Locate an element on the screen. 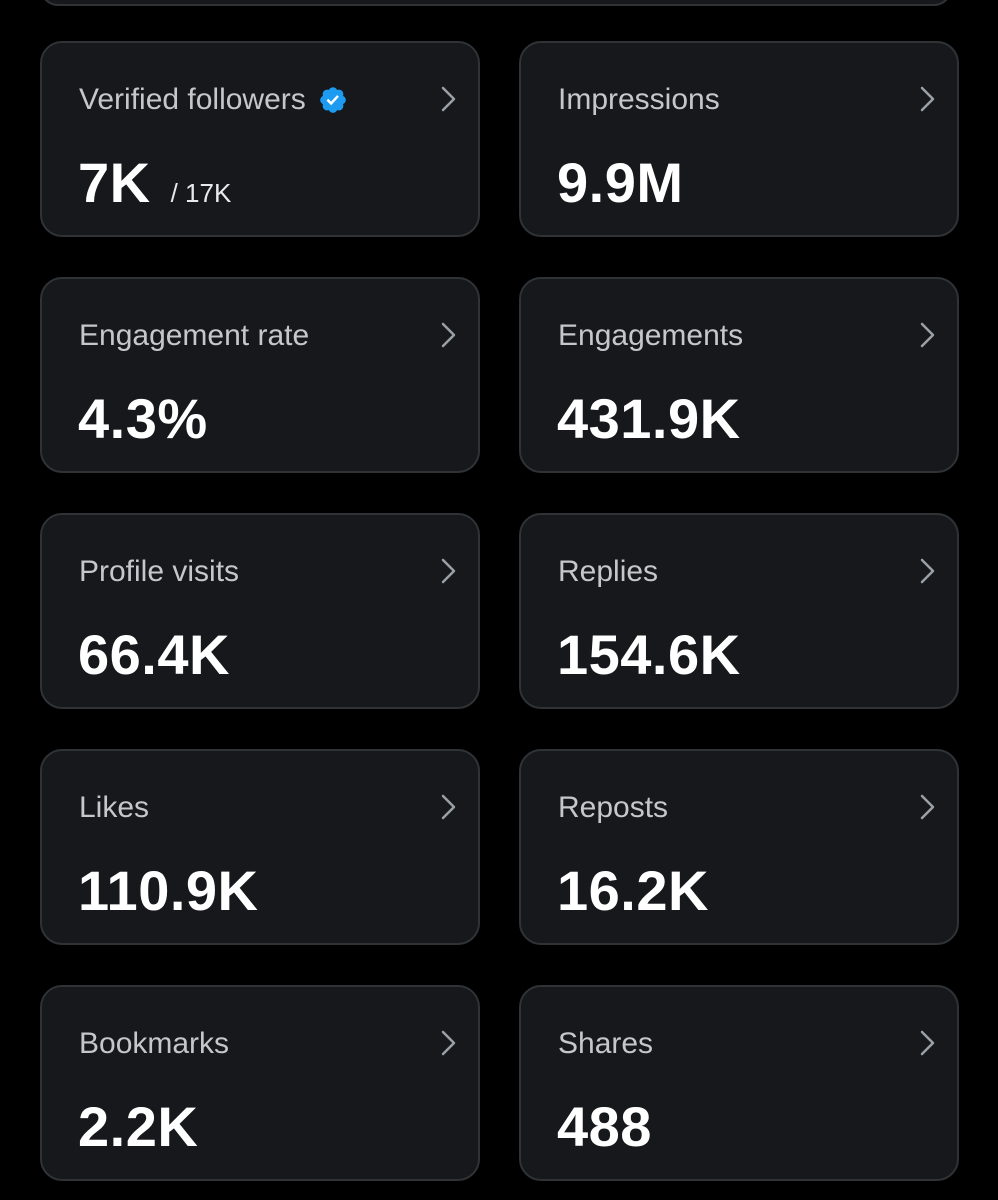 The width and height of the screenshot is (998, 1200). metric-value-row: 110.9K is located at coordinates (168, 891).